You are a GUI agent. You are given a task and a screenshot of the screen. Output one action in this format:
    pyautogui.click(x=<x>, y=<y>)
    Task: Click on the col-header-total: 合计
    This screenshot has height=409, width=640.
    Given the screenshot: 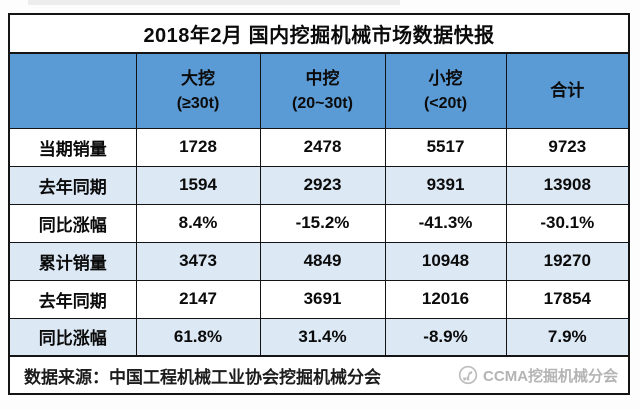 What is the action you would take?
    pyautogui.click(x=567, y=90)
    